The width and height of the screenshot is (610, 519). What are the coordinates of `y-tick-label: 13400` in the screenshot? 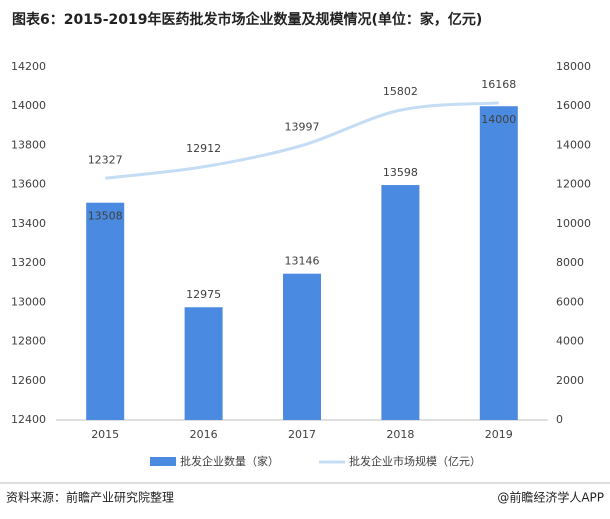 It's located at (28, 223).